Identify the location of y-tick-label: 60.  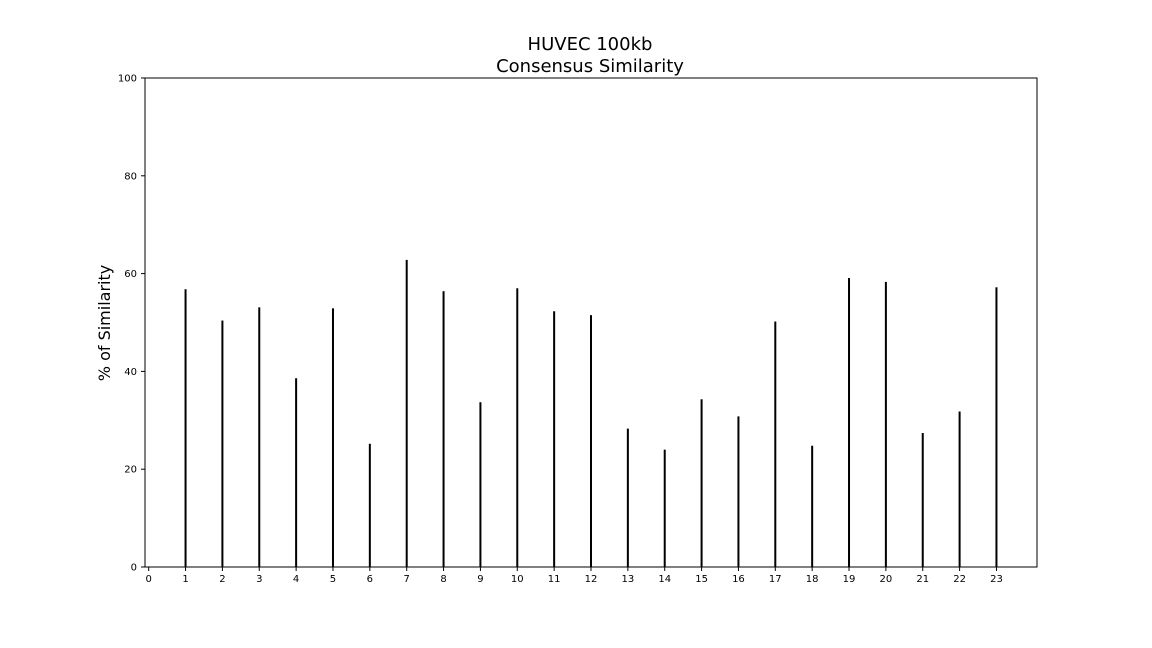
(130, 274).